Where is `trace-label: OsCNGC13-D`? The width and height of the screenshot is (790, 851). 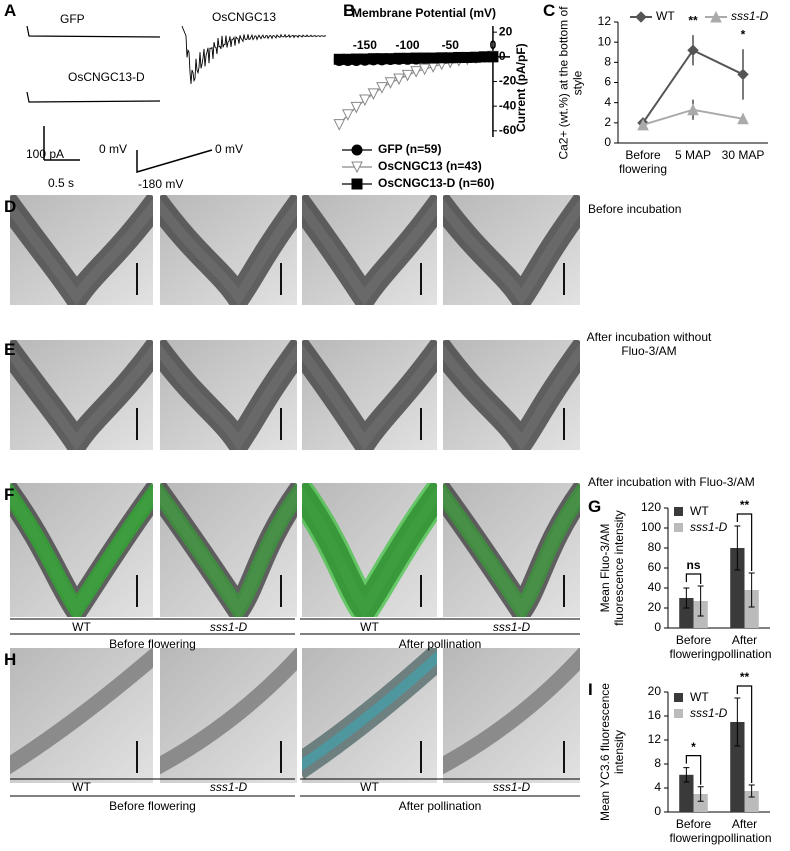
trace-label: OsCNGC13-D is located at coordinates (106, 77).